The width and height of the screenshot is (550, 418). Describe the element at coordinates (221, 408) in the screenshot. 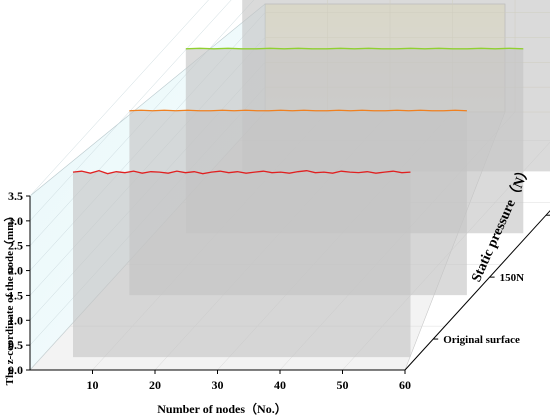

I see `x-axis-title: Number of nodes（No.）` at that location.